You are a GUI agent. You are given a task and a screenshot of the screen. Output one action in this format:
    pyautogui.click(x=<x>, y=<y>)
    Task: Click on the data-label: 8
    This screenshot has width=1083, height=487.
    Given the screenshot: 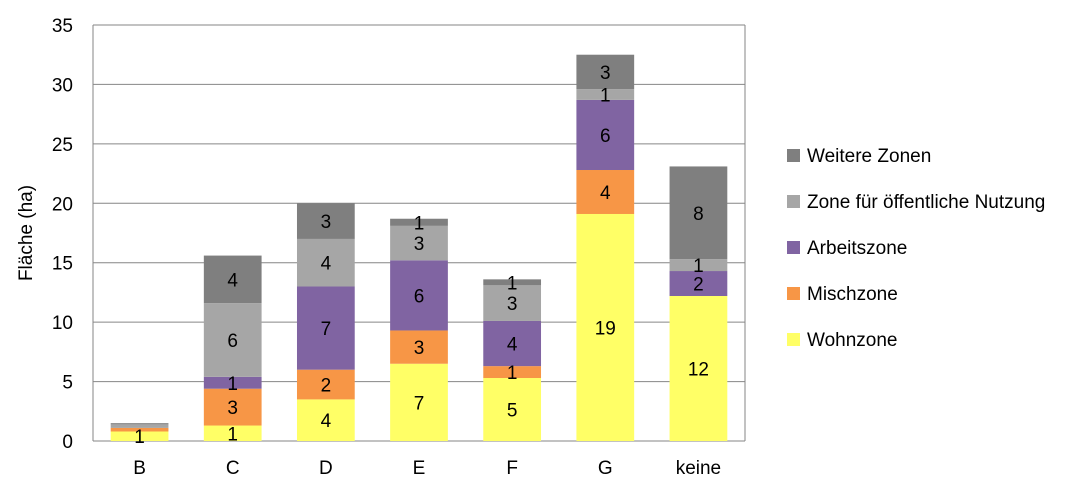 What is the action you would take?
    pyautogui.click(x=698, y=214)
    